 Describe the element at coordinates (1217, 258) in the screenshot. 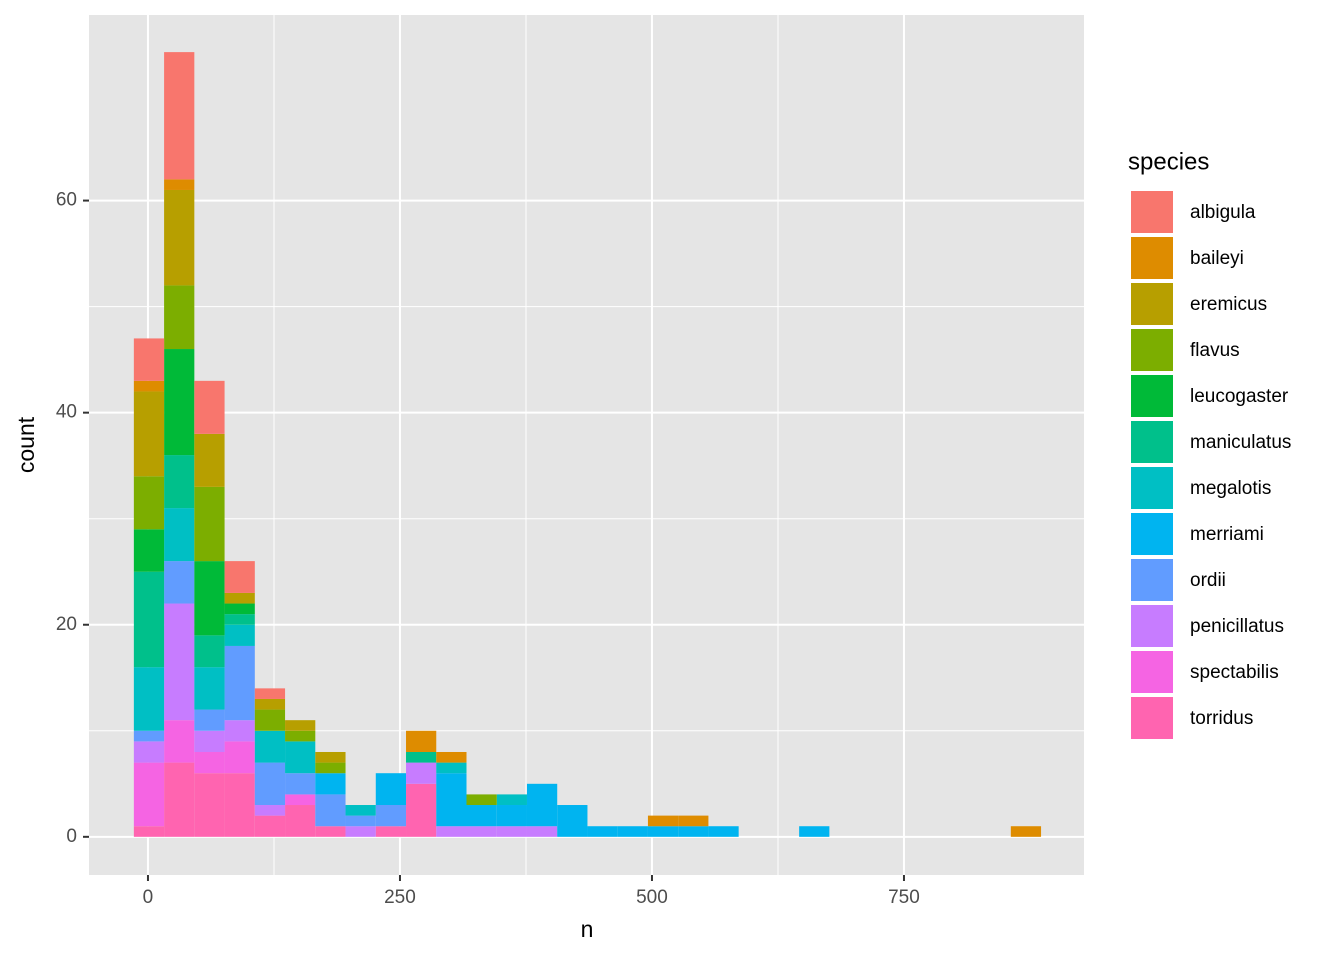

I see `legend-label: baileyi` at that location.